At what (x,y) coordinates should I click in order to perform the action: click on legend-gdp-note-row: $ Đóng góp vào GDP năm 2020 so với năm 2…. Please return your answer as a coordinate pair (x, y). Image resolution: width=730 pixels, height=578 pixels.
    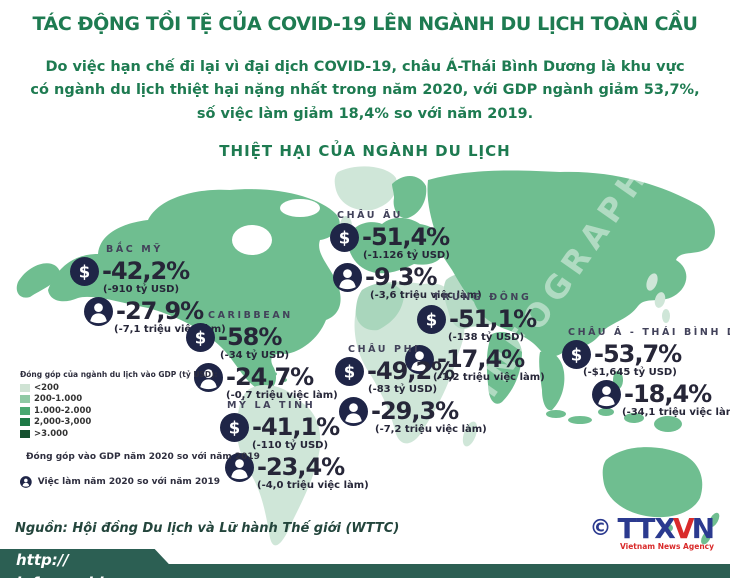
    Looking at the image, I should click on (140, 457).